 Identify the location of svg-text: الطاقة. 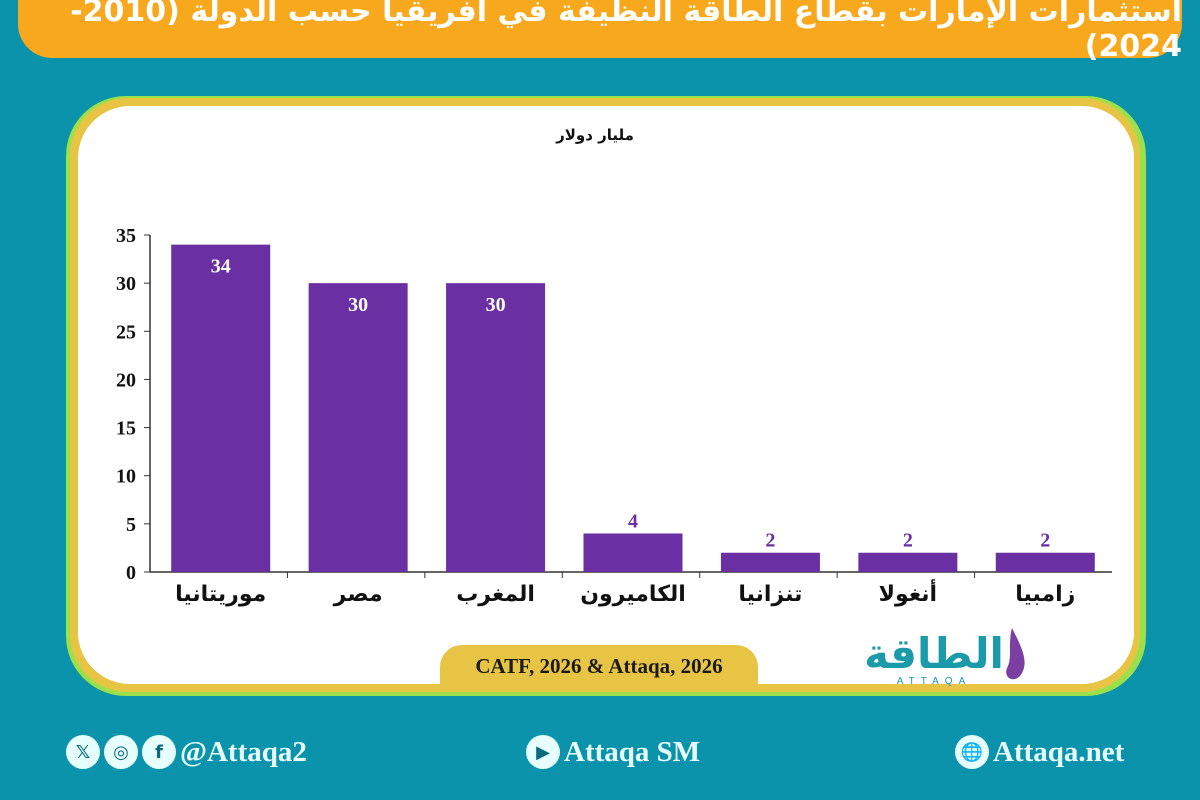
(934, 653).